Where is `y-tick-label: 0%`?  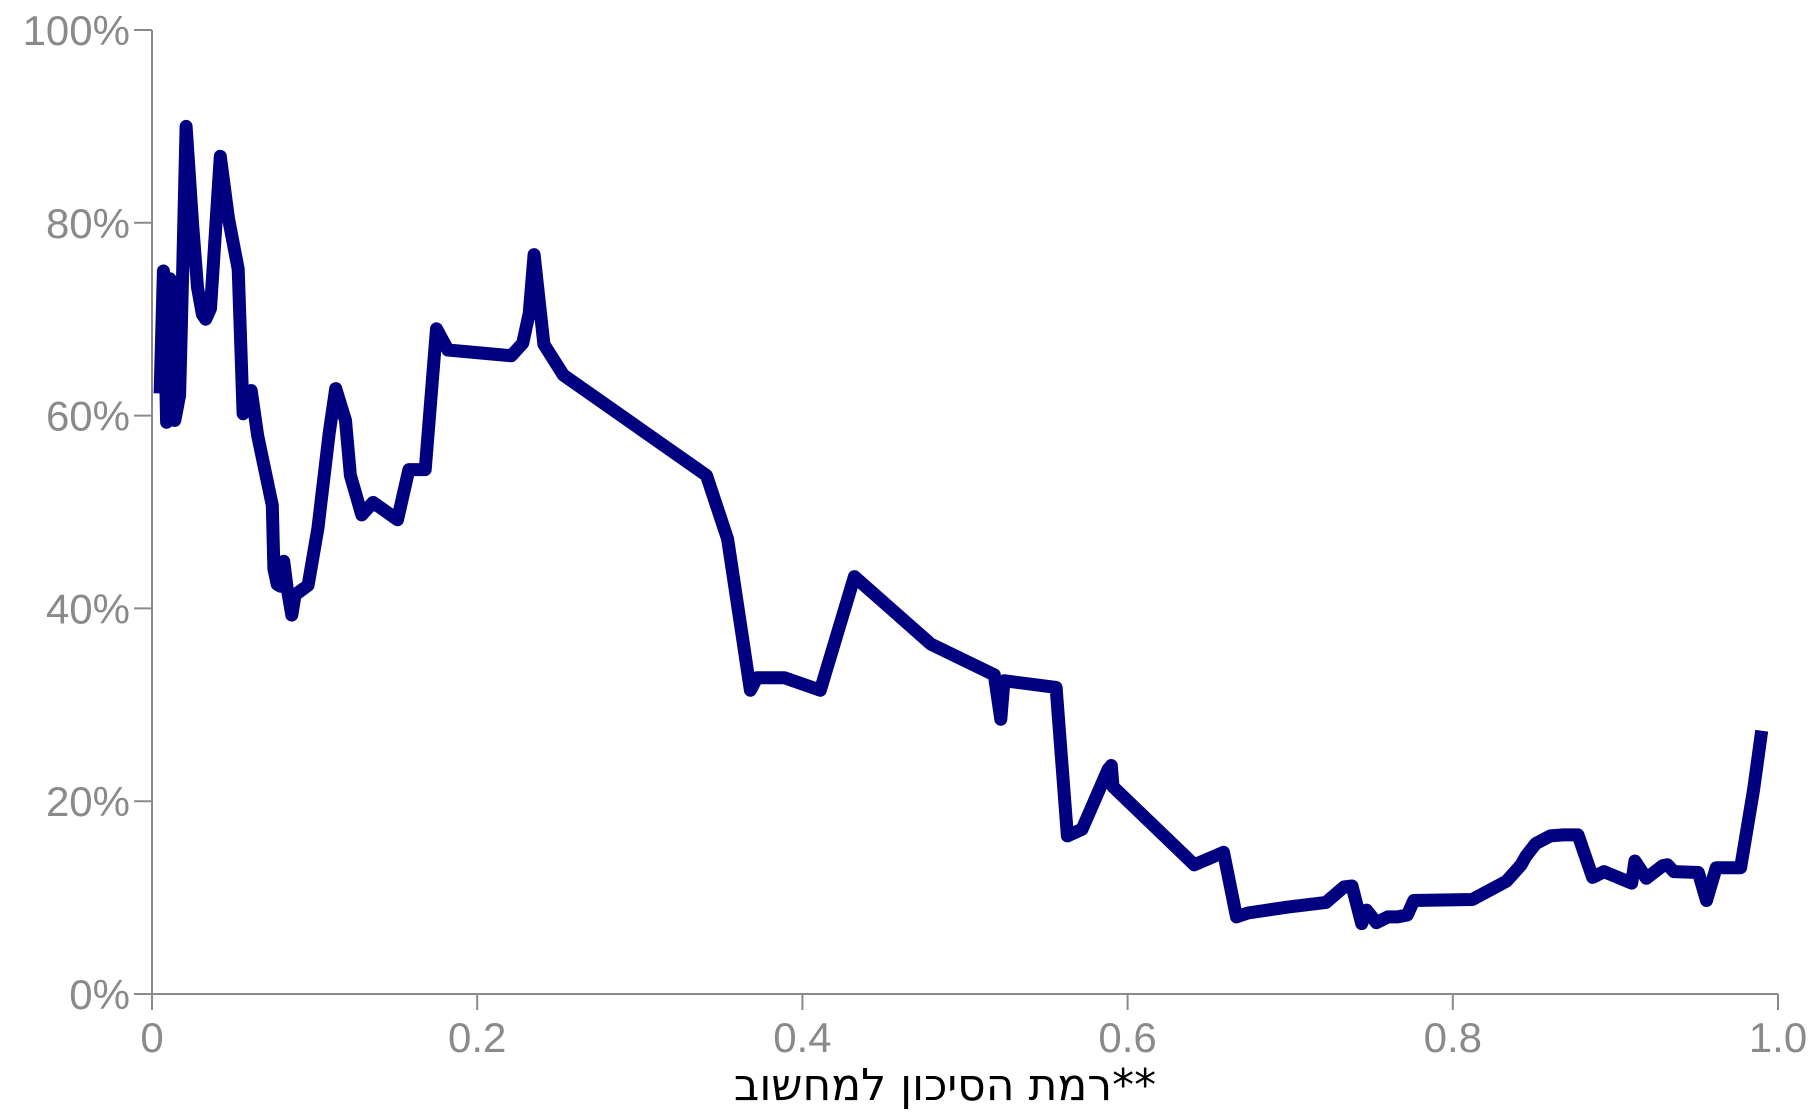 y-tick-label: 0% is located at coordinates (99, 994).